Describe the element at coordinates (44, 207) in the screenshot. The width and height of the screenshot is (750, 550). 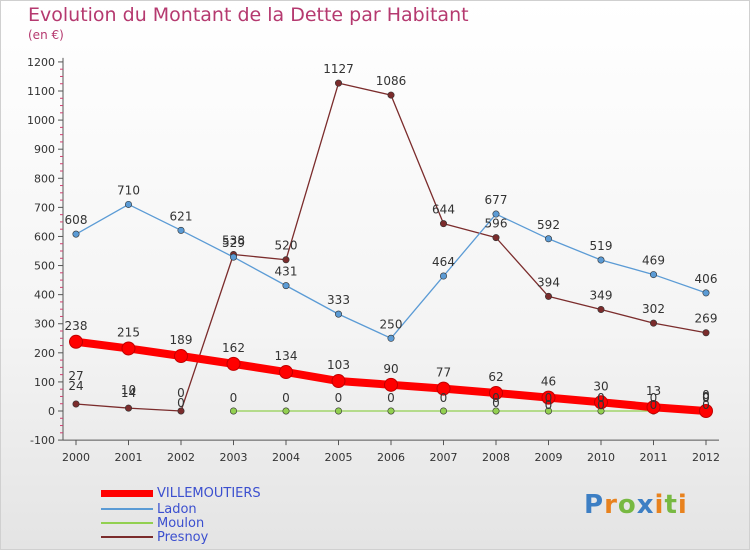
I see `y-tick-label: 700` at that location.